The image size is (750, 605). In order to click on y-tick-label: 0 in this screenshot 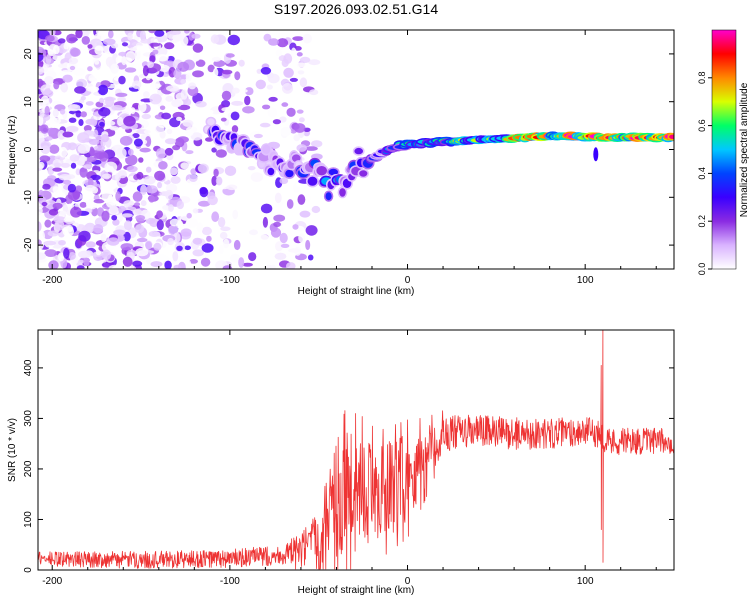, I will do `click(28, 570)`.